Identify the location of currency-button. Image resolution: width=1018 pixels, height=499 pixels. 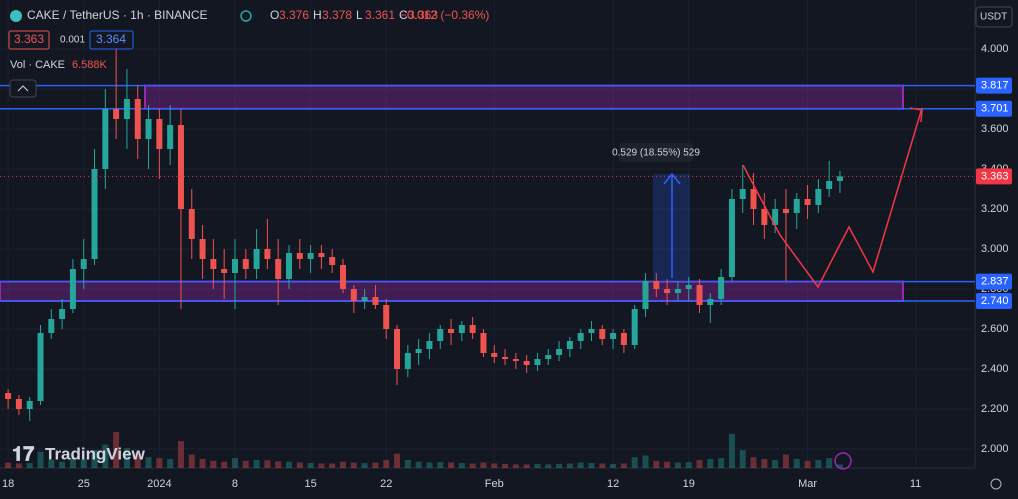
(994, 17).